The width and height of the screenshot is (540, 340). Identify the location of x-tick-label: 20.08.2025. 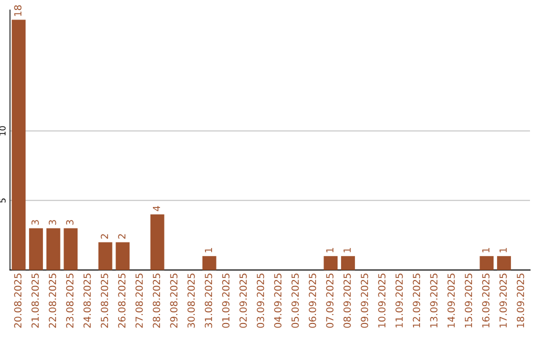
(18, 301).